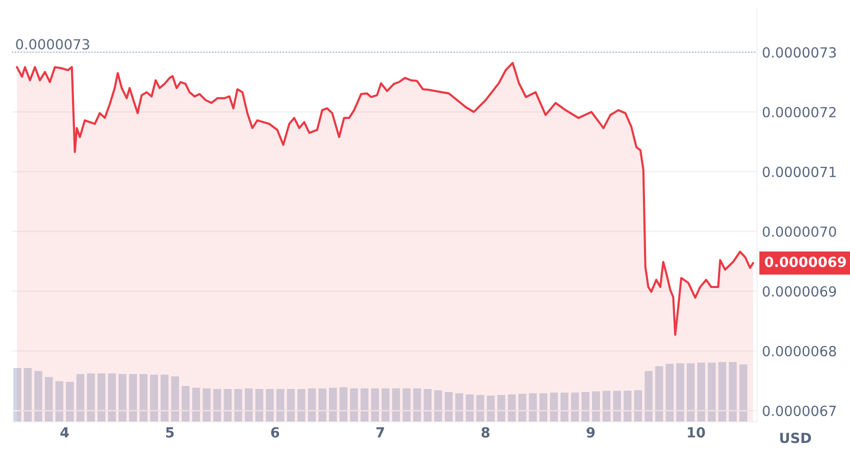 The image size is (850, 462). What do you see at coordinates (53, 44) in the screenshot?
I see `ref-line-label: 0.0000073` at bounding box center [53, 44].